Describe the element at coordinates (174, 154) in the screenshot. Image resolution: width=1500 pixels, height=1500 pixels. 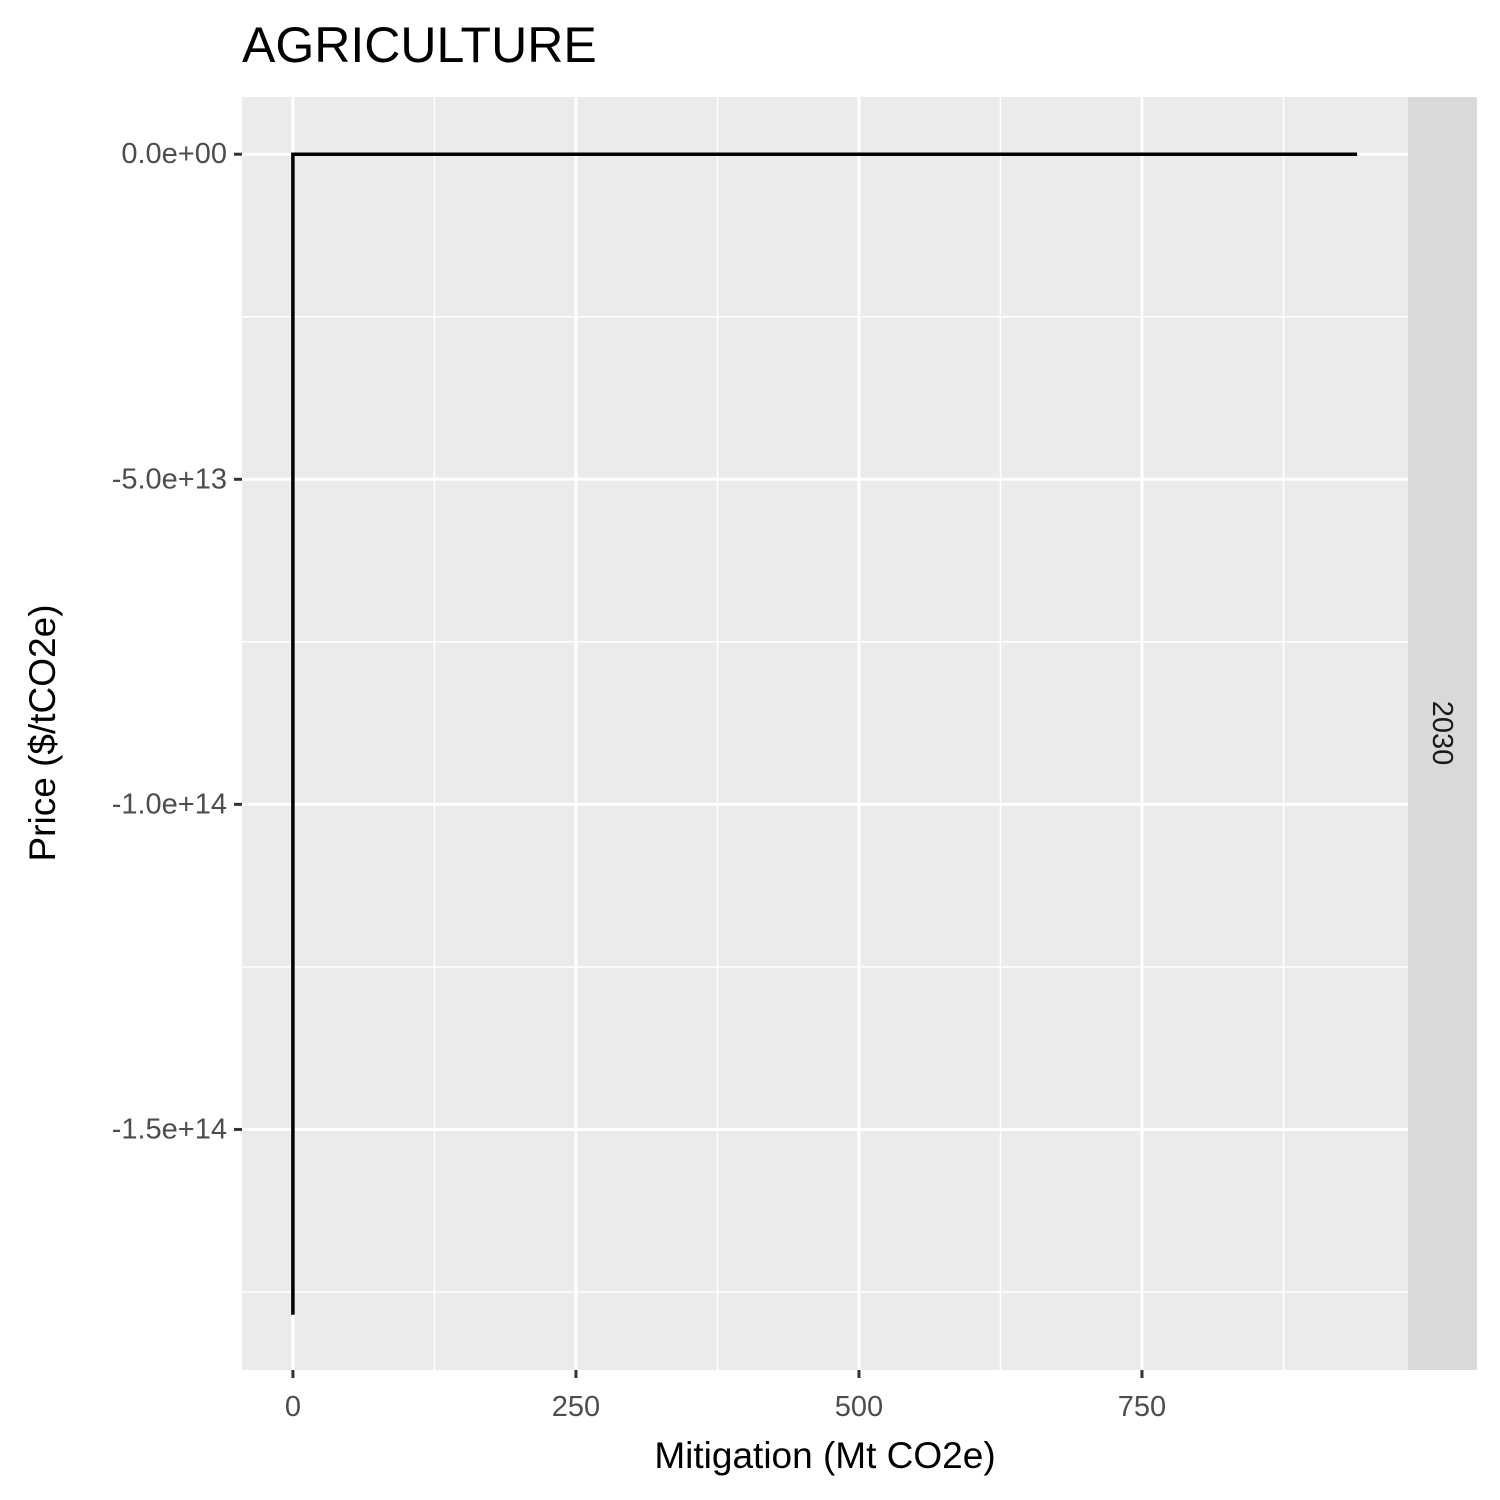
I see `y-tick-label: 0.0e+00` at that location.